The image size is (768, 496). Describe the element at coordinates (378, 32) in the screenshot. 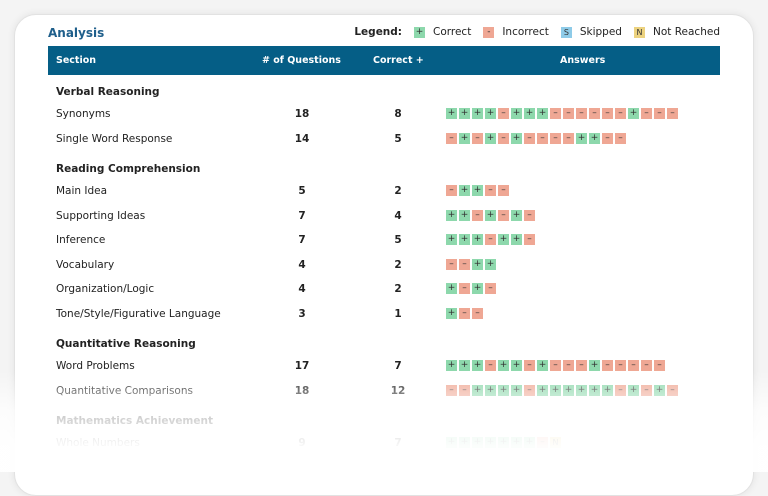

I see `legend-label: Legend:` at that location.